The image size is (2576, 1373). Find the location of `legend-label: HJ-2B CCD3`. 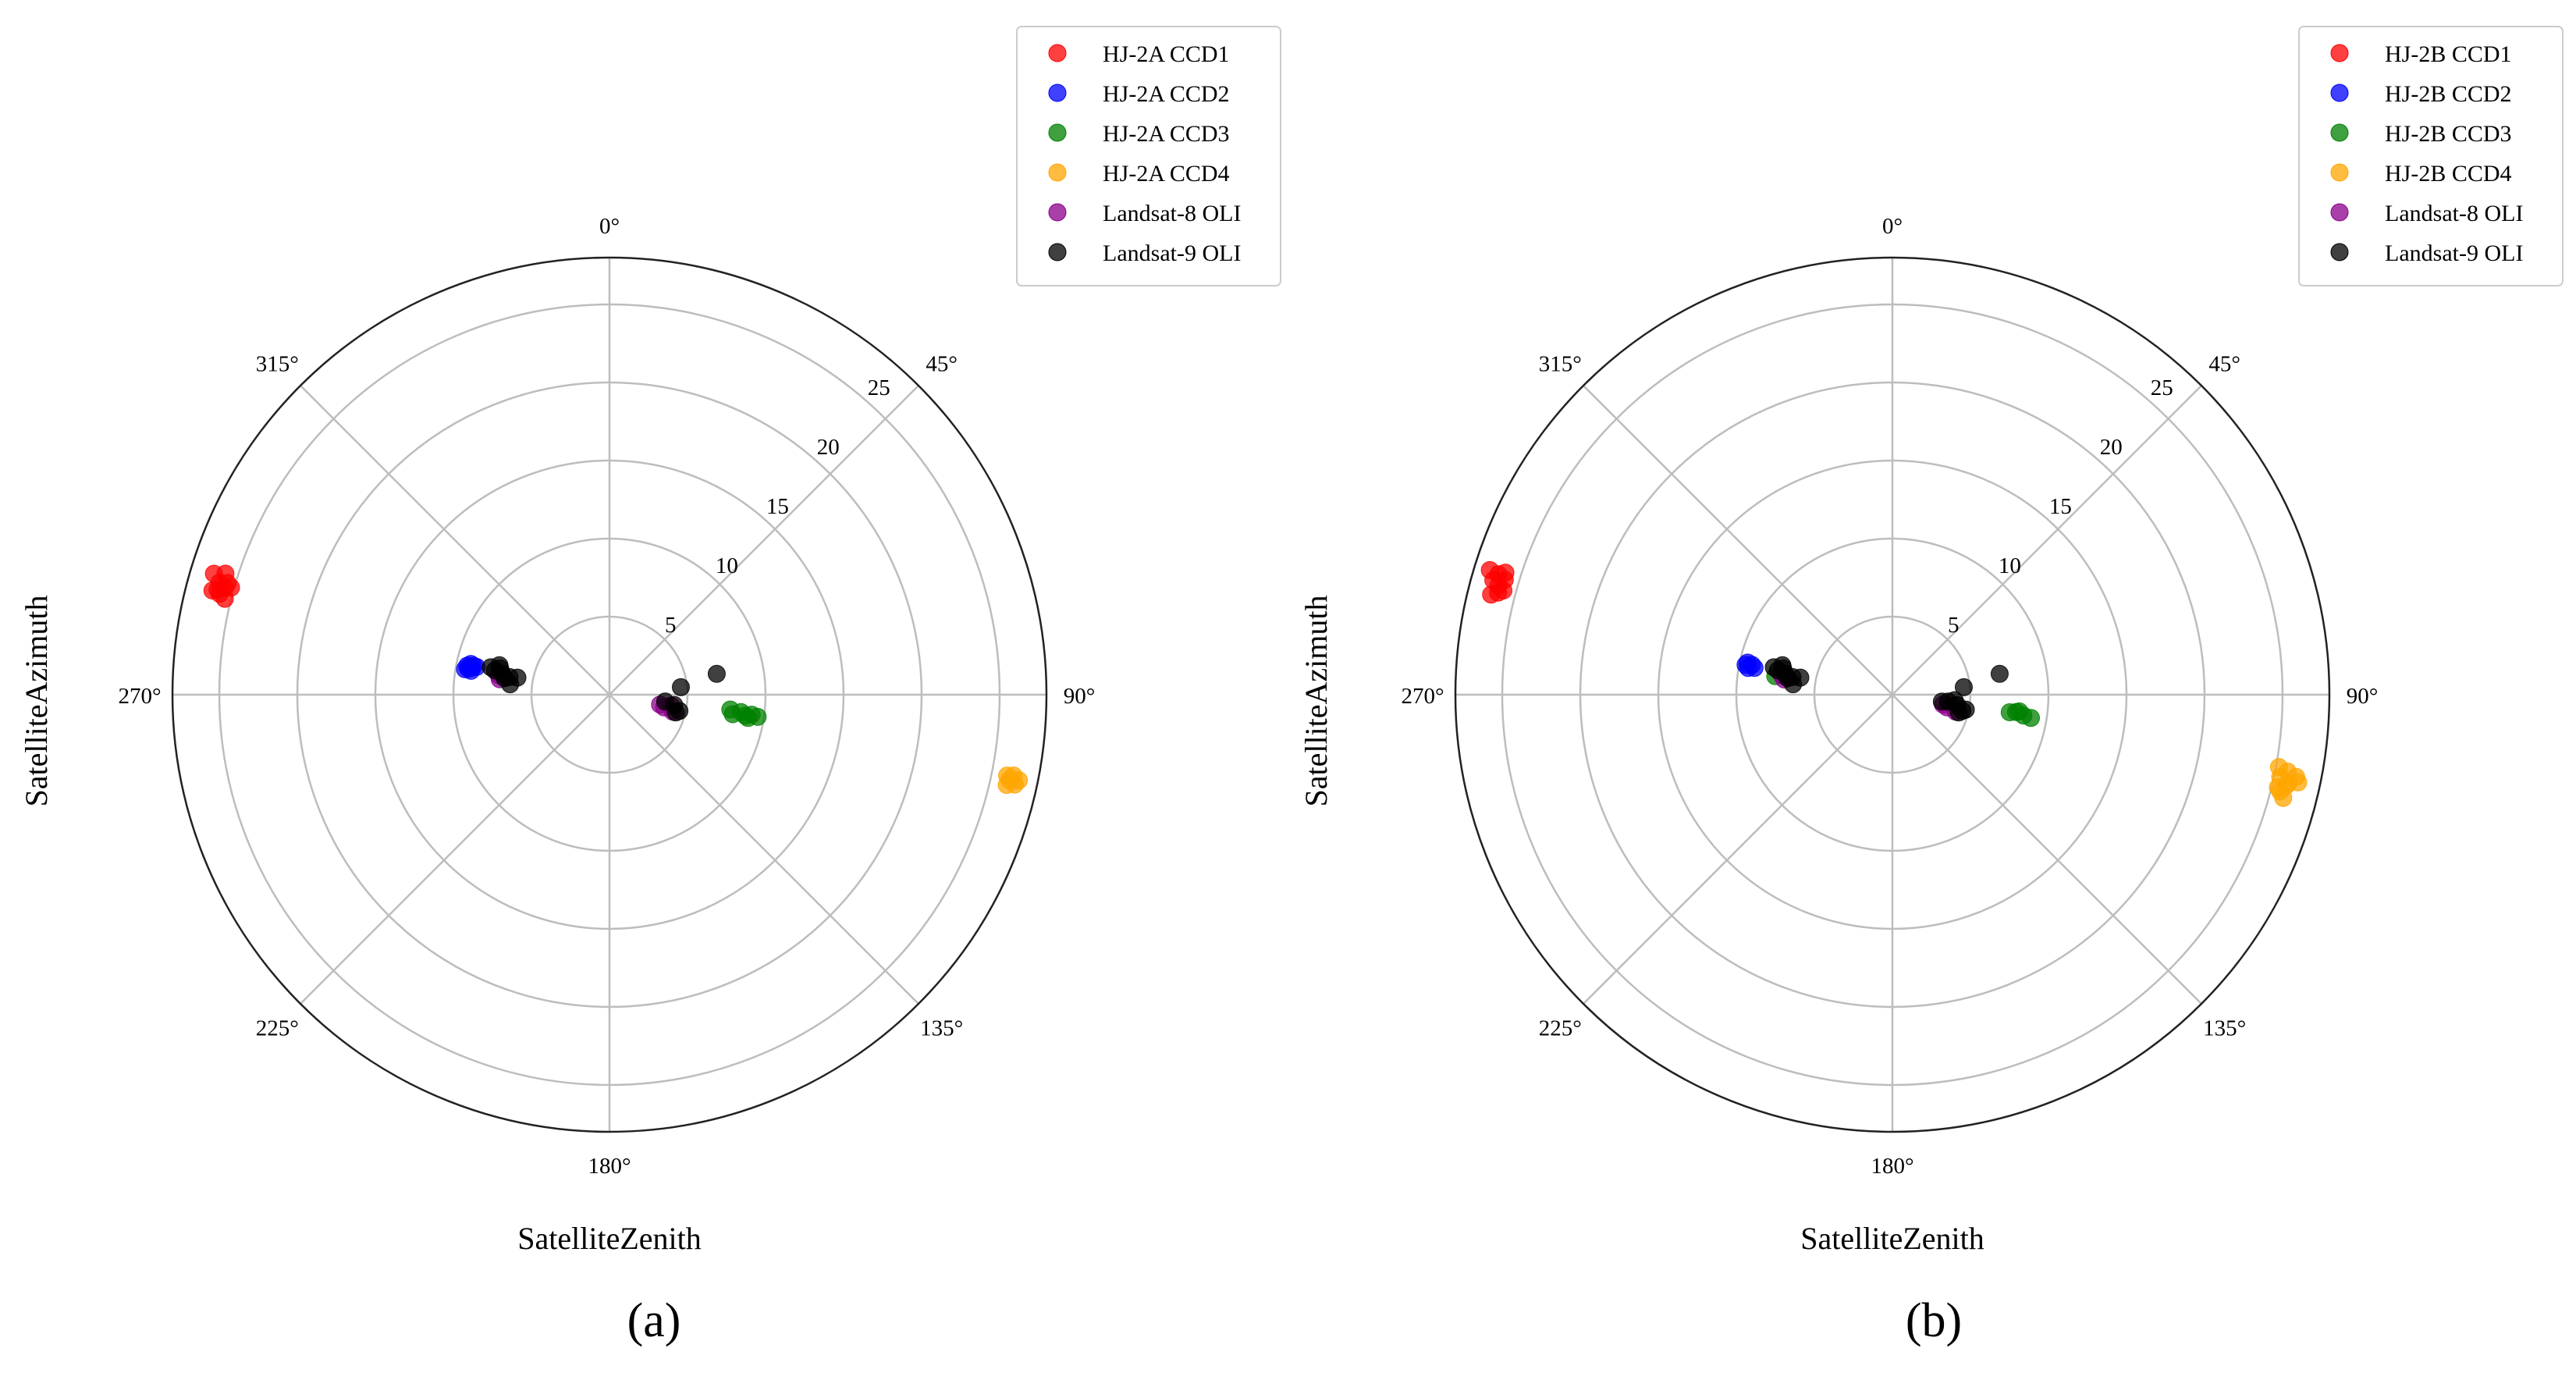

legend-label: HJ-2B CCD3 is located at coordinates (2448, 134).